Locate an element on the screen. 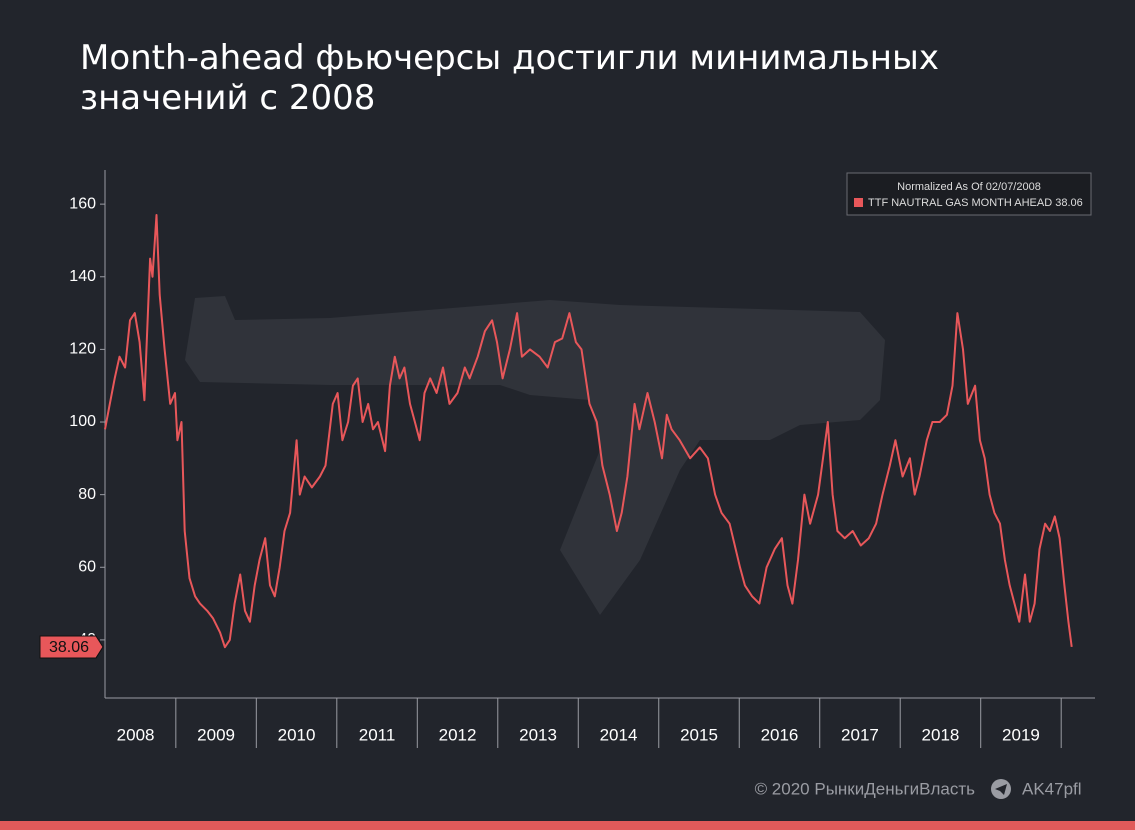 This screenshot has width=1135, height=830. last-value-flag is located at coordinates (71, 647).